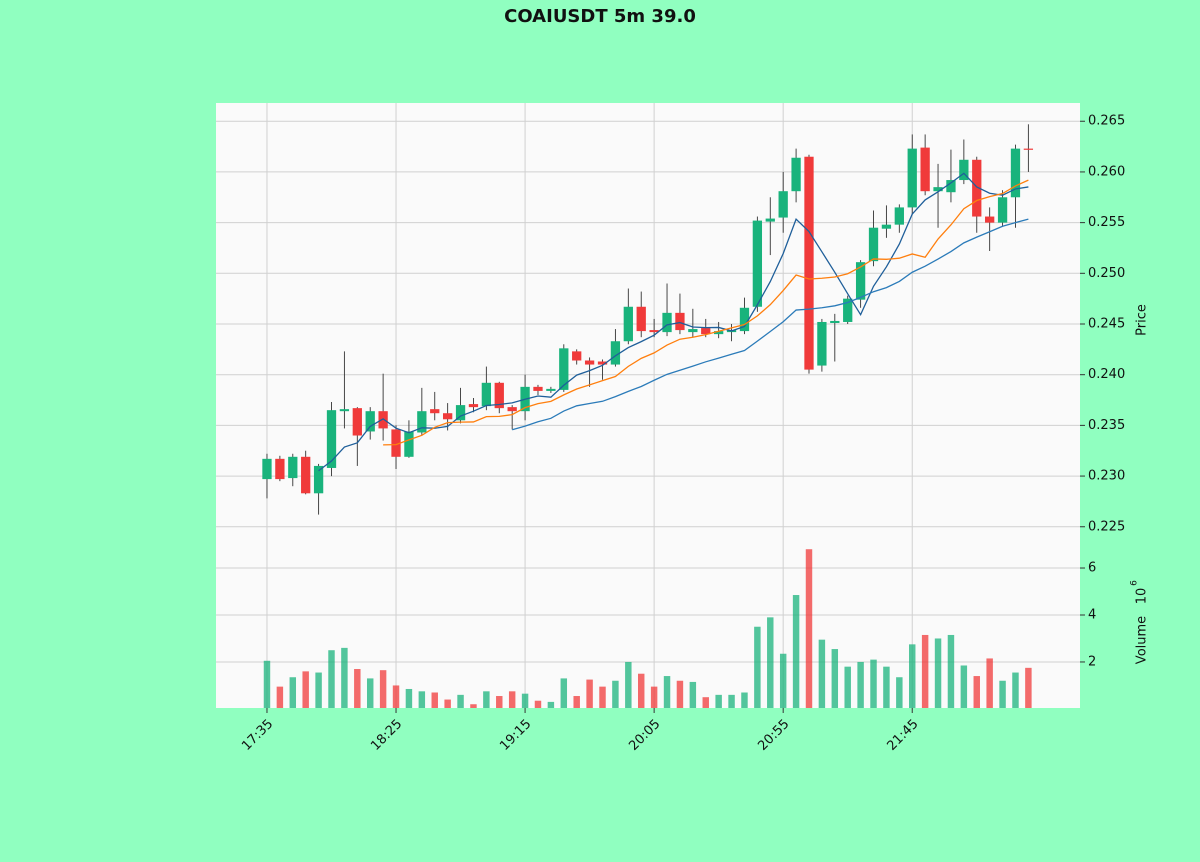 The height and width of the screenshot is (862, 1200). What do you see at coordinates (1142, 596) in the screenshot?
I see `volume-unit: 10` at bounding box center [1142, 596].